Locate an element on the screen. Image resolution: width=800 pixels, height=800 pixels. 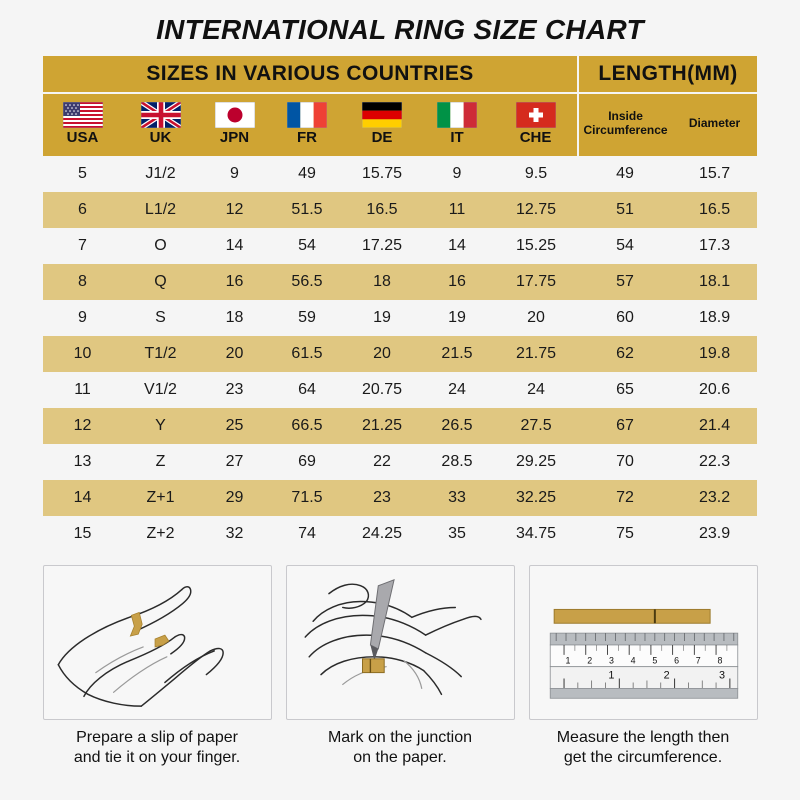
cell-jpn: 25 is located at coordinates (234, 426).